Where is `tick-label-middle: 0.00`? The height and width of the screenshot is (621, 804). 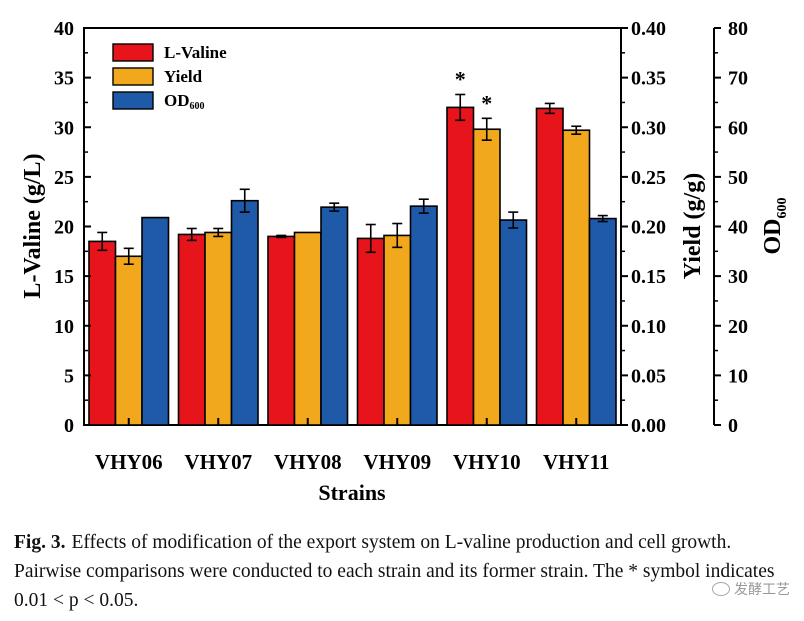
tick-label-middle: 0.00 is located at coordinates (648, 426).